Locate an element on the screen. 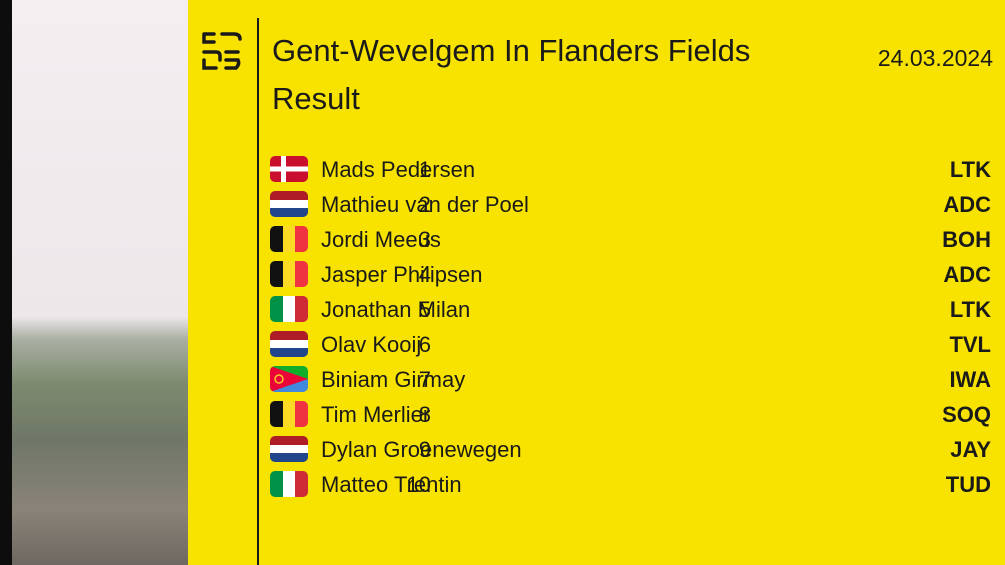 This screenshot has width=1005, height=565. rank: 1 is located at coordinates (424, 169).